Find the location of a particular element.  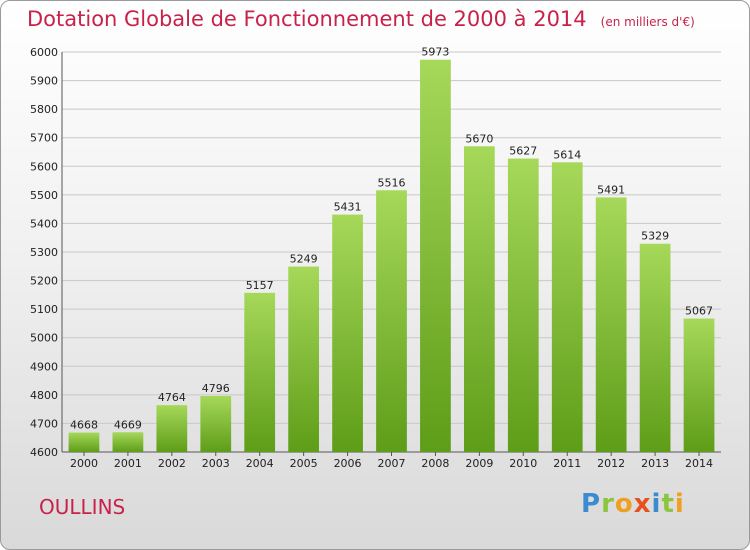

bar-2014 is located at coordinates (699, 385).